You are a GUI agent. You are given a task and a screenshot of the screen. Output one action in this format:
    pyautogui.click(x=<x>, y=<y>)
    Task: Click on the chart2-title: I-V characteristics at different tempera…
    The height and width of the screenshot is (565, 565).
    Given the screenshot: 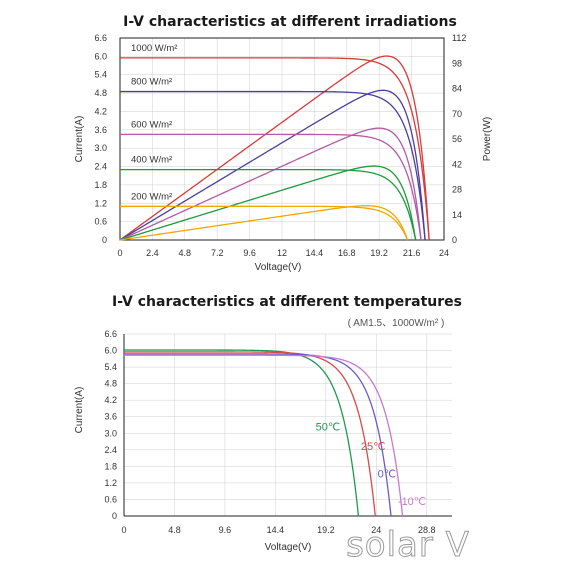 What is the action you would take?
    pyautogui.click(x=287, y=302)
    